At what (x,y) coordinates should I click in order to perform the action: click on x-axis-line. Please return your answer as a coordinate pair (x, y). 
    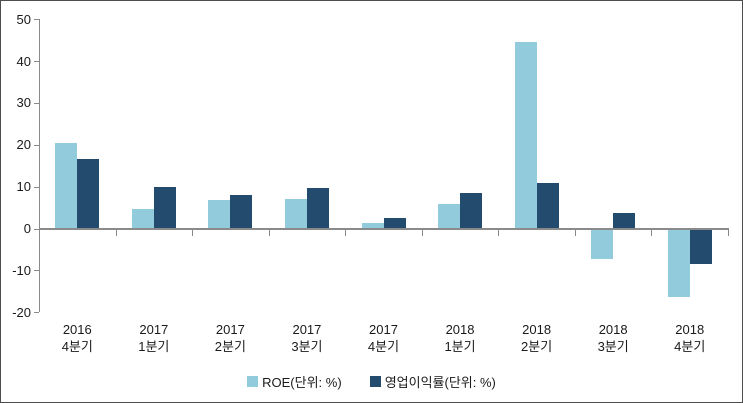
    Looking at the image, I should click on (384, 228).